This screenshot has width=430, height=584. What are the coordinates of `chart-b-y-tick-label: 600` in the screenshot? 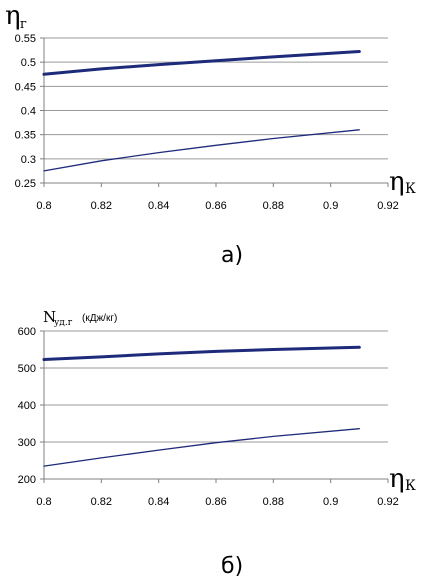 It's located at (27, 332).